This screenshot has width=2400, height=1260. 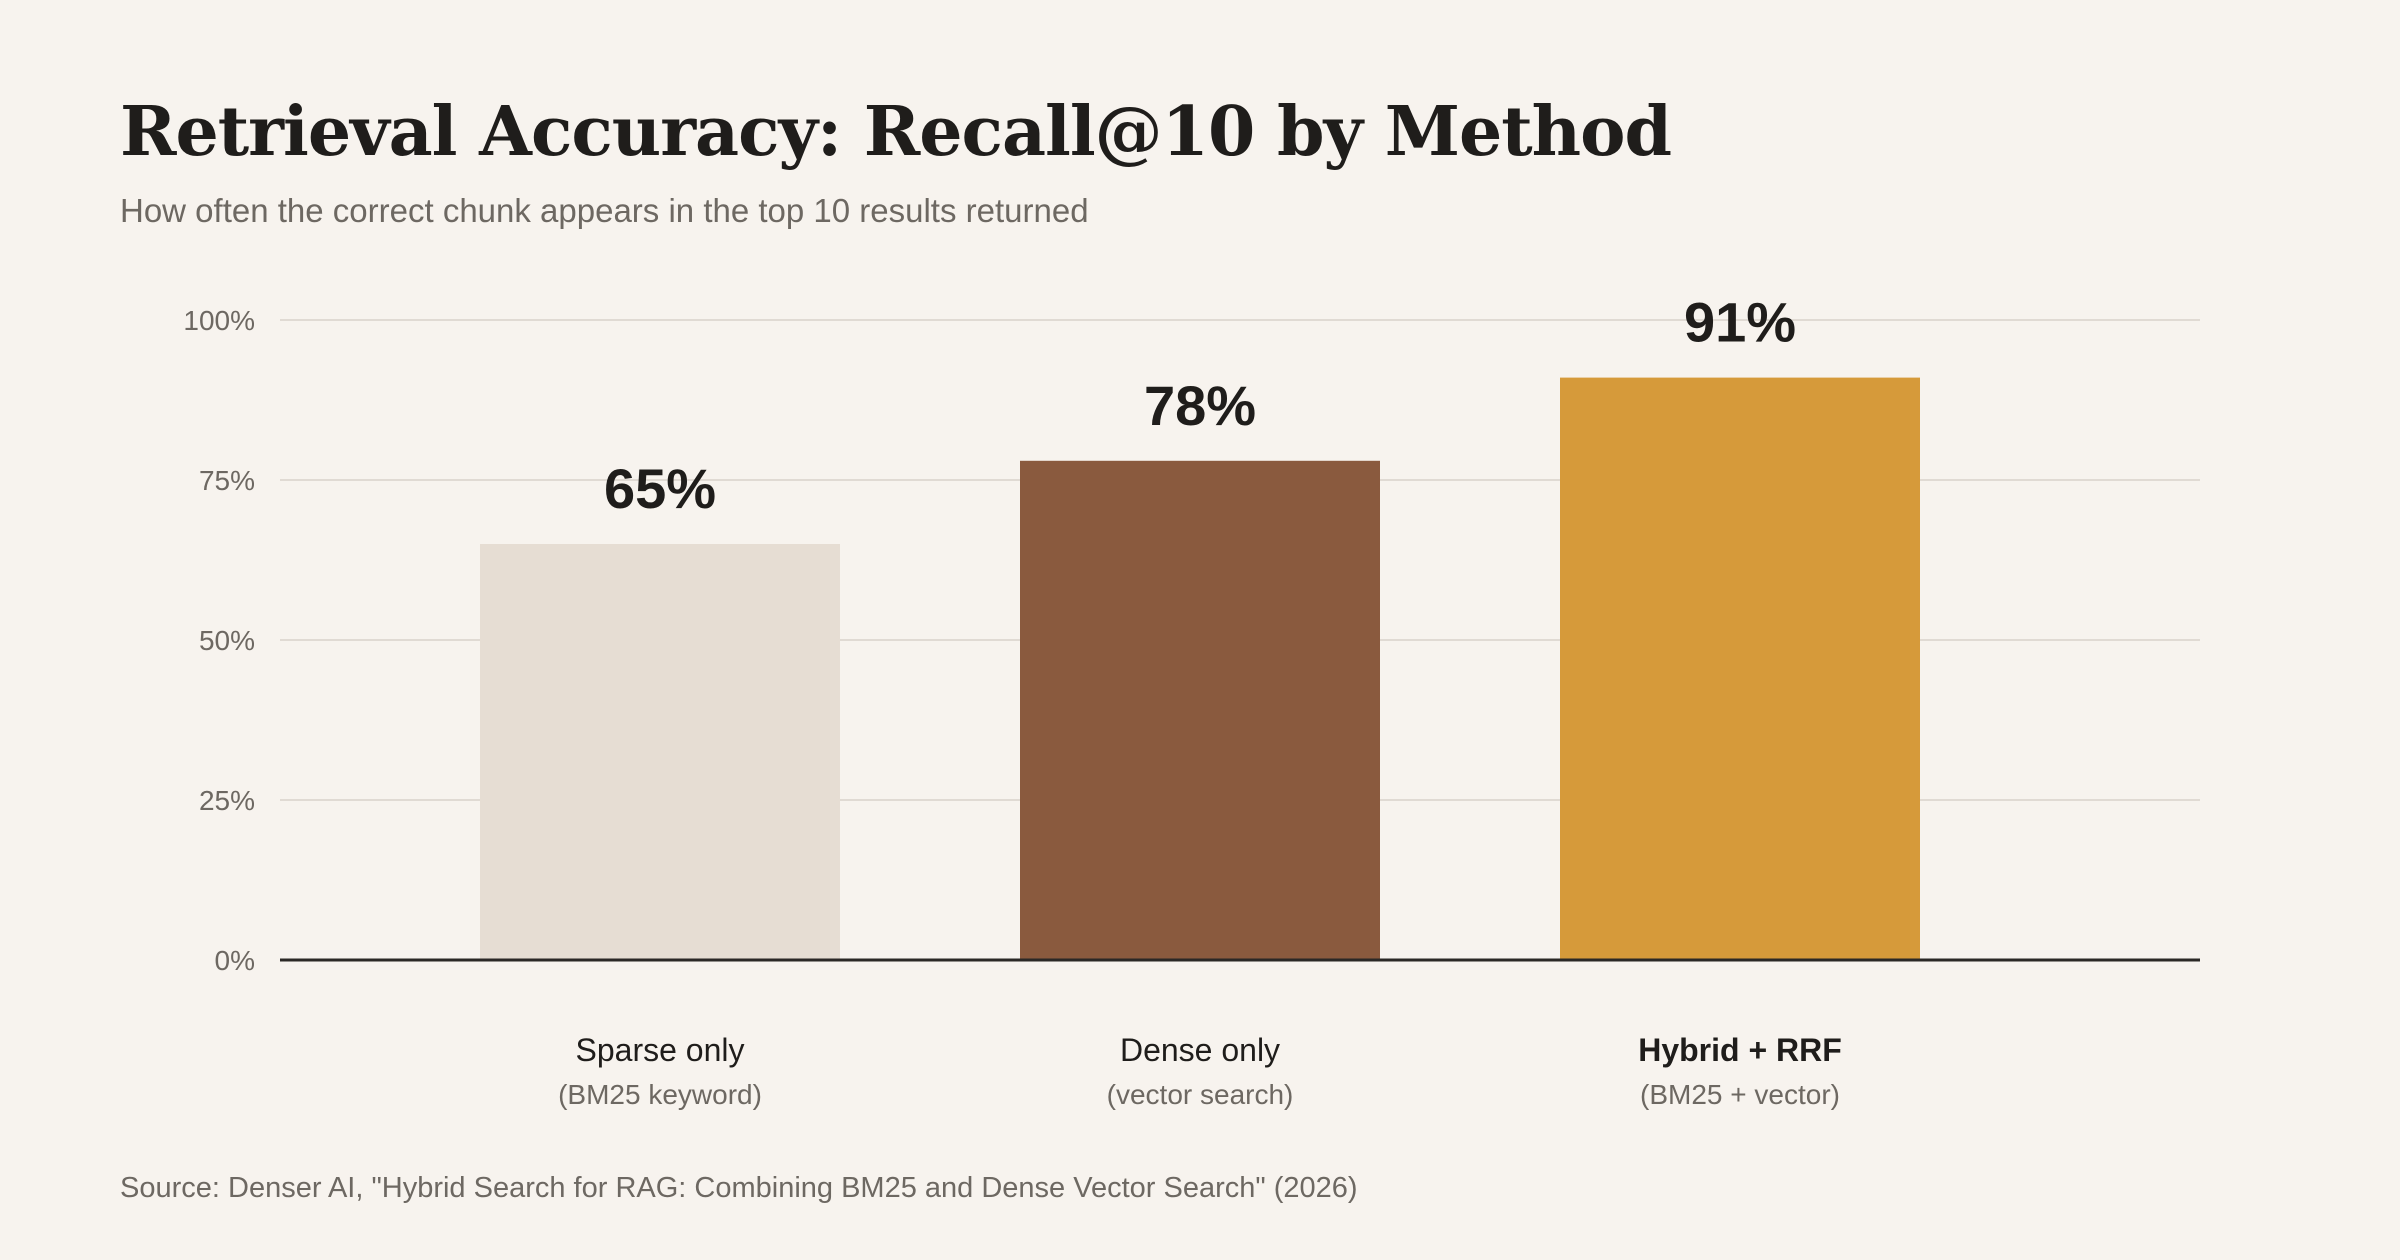 I want to click on x-tick-sublabel: (BM25 + vector), so click(x=1740, y=1094).